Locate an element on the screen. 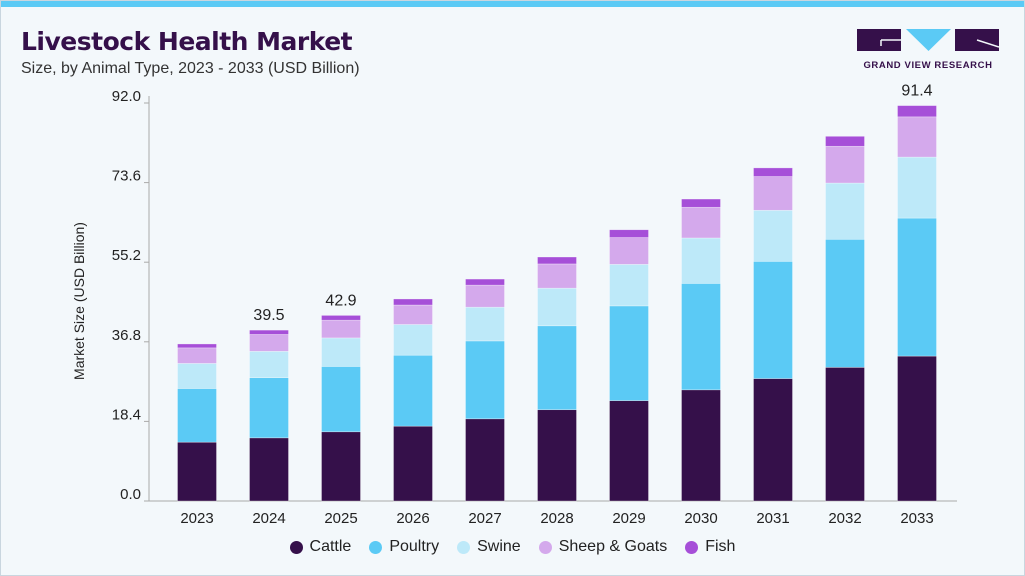 Image resolution: width=1025 pixels, height=576 pixels. bar-fish-2032 is located at coordinates (845, 141).